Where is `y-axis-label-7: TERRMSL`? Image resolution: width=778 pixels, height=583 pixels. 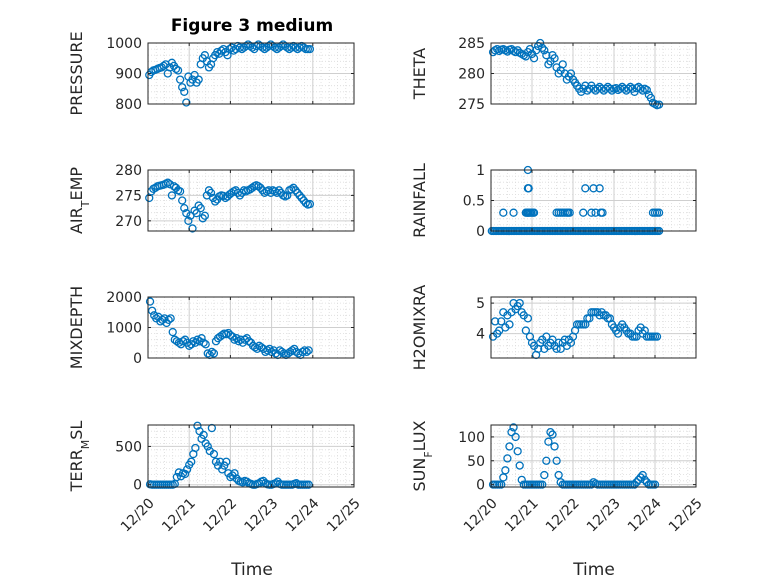 y-axis-label-7: TERRMSL is located at coordinates (79, 457).